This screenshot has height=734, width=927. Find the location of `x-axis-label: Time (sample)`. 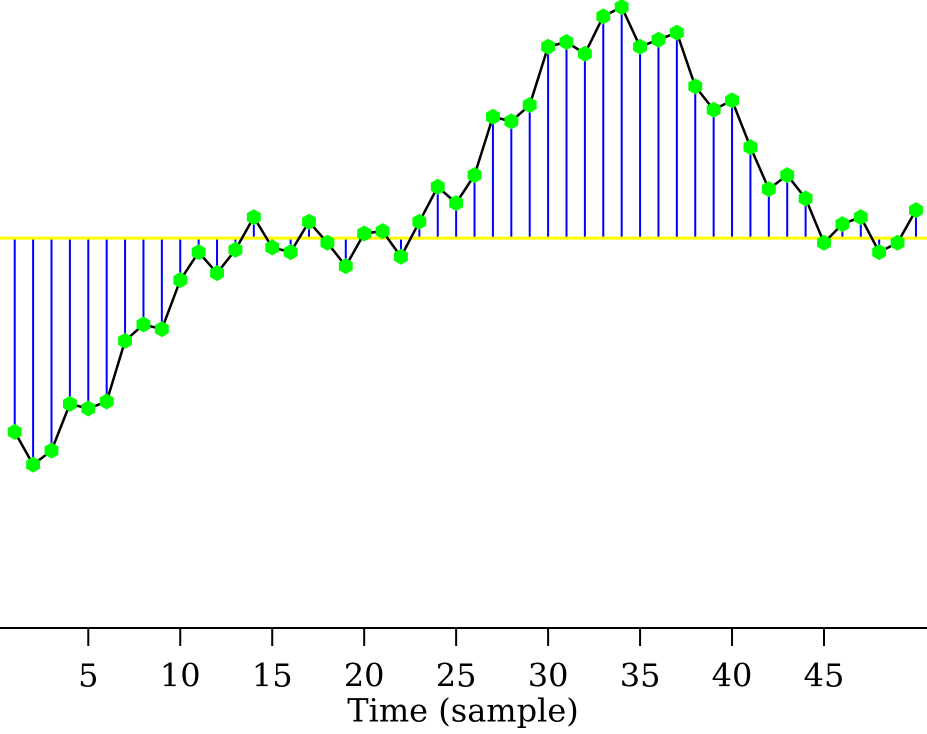

x-axis-label: Time (sample) is located at coordinates (463, 711).